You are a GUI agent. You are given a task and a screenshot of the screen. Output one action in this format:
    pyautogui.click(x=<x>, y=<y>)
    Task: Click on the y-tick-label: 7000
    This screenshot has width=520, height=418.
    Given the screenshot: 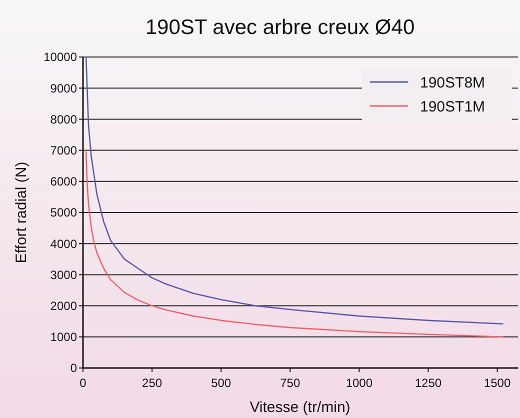 What is the action you would take?
    pyautogui.click(x=64, y=151)
    